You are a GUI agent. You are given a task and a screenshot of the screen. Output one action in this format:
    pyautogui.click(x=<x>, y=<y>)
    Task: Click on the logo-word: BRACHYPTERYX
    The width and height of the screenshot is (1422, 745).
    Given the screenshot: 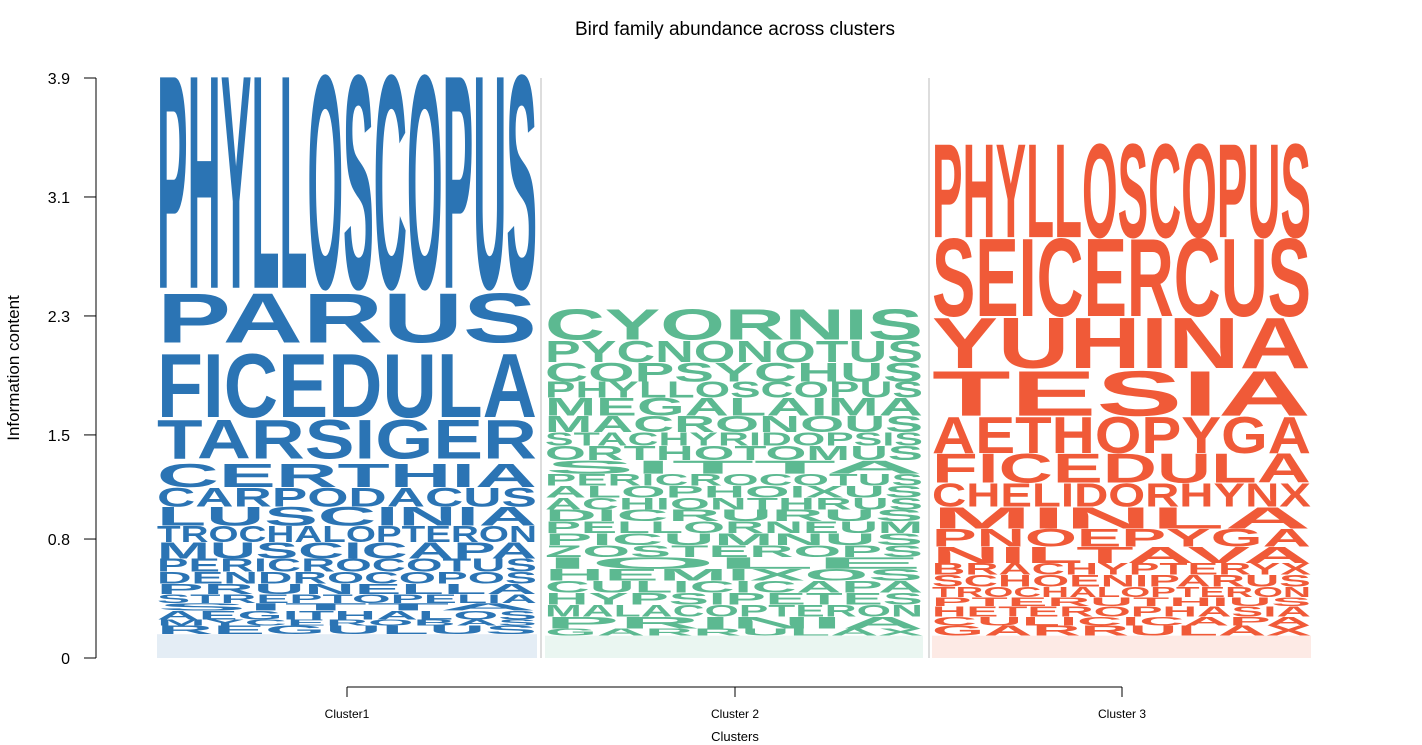 What is the action you would take?
    pyautogui.click(x=1121, y=569)
    